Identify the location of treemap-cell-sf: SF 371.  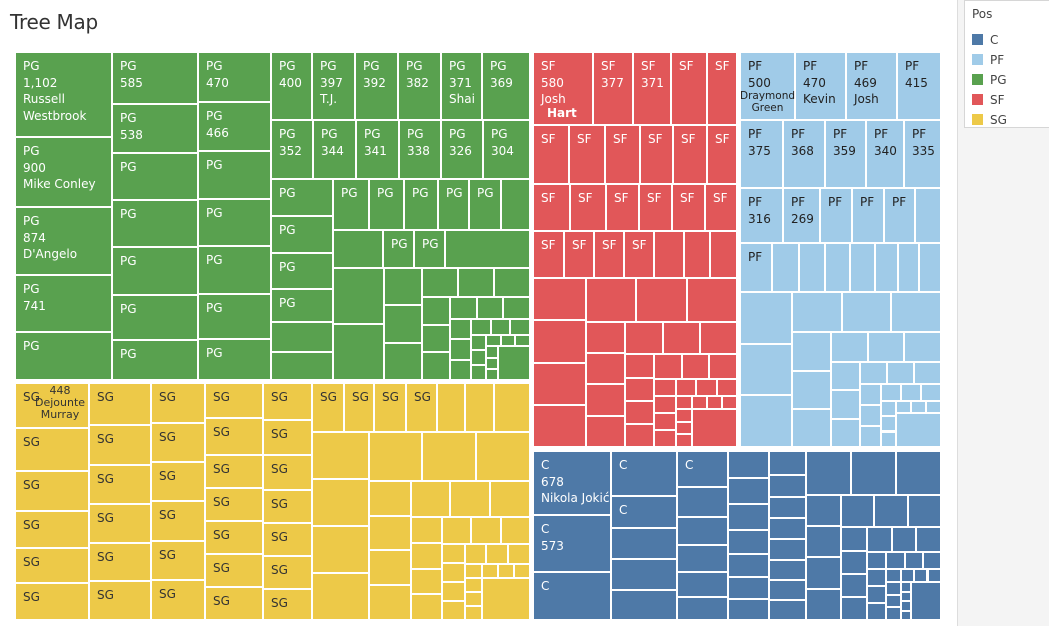
(652, 88).